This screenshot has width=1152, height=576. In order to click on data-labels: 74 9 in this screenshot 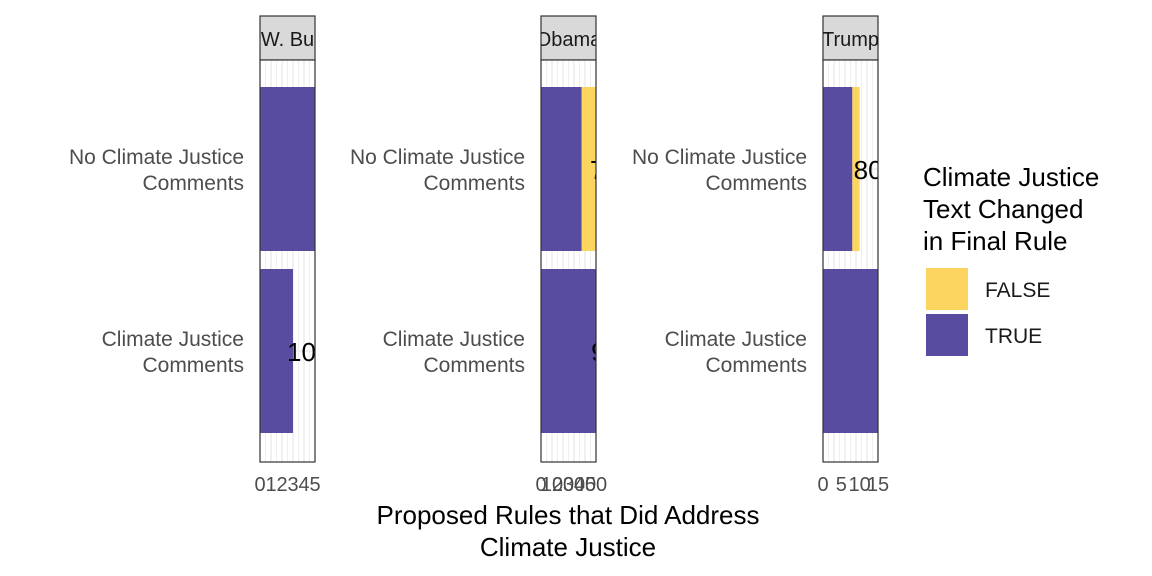, I will do `click(604, 261)`.